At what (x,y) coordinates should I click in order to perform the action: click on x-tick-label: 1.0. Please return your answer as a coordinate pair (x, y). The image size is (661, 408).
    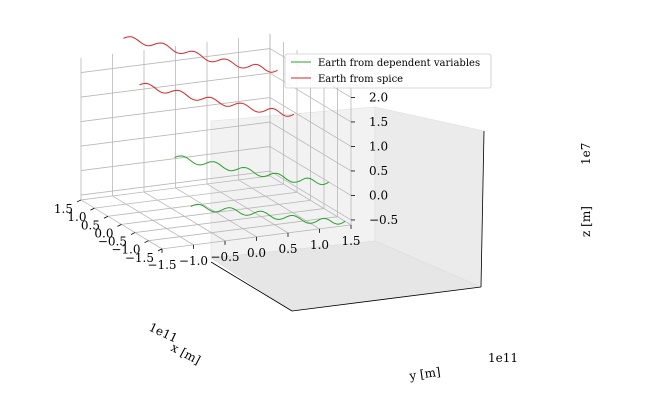
    Looking at the image, I should click on (76, 217).